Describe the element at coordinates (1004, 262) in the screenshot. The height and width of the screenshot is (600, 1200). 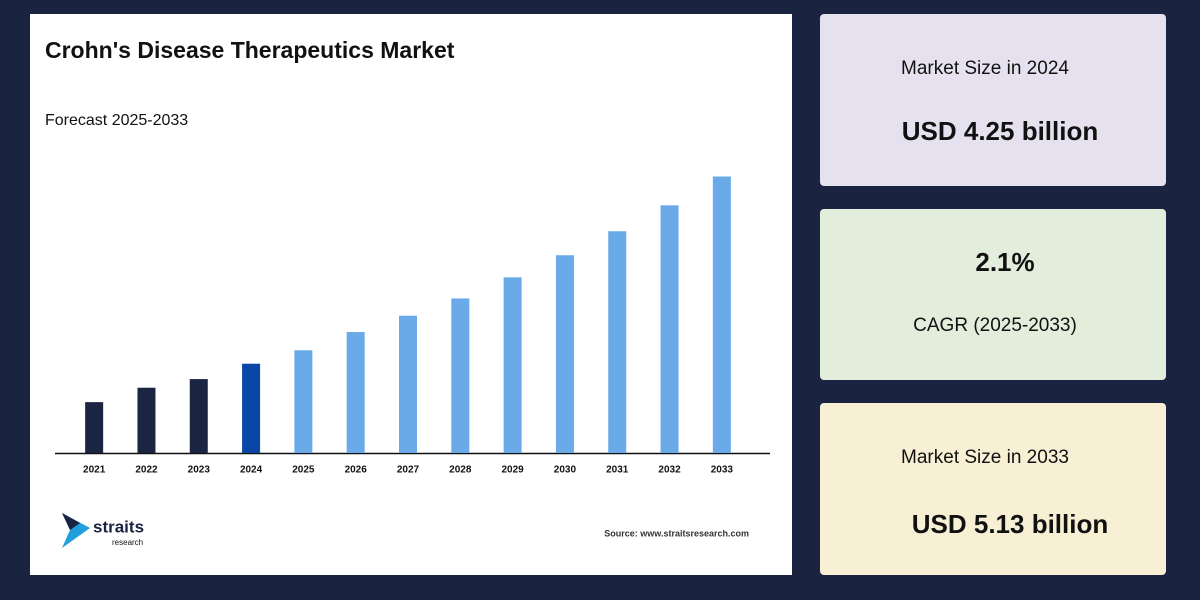
I see `card-value: 2.1%` at that location.